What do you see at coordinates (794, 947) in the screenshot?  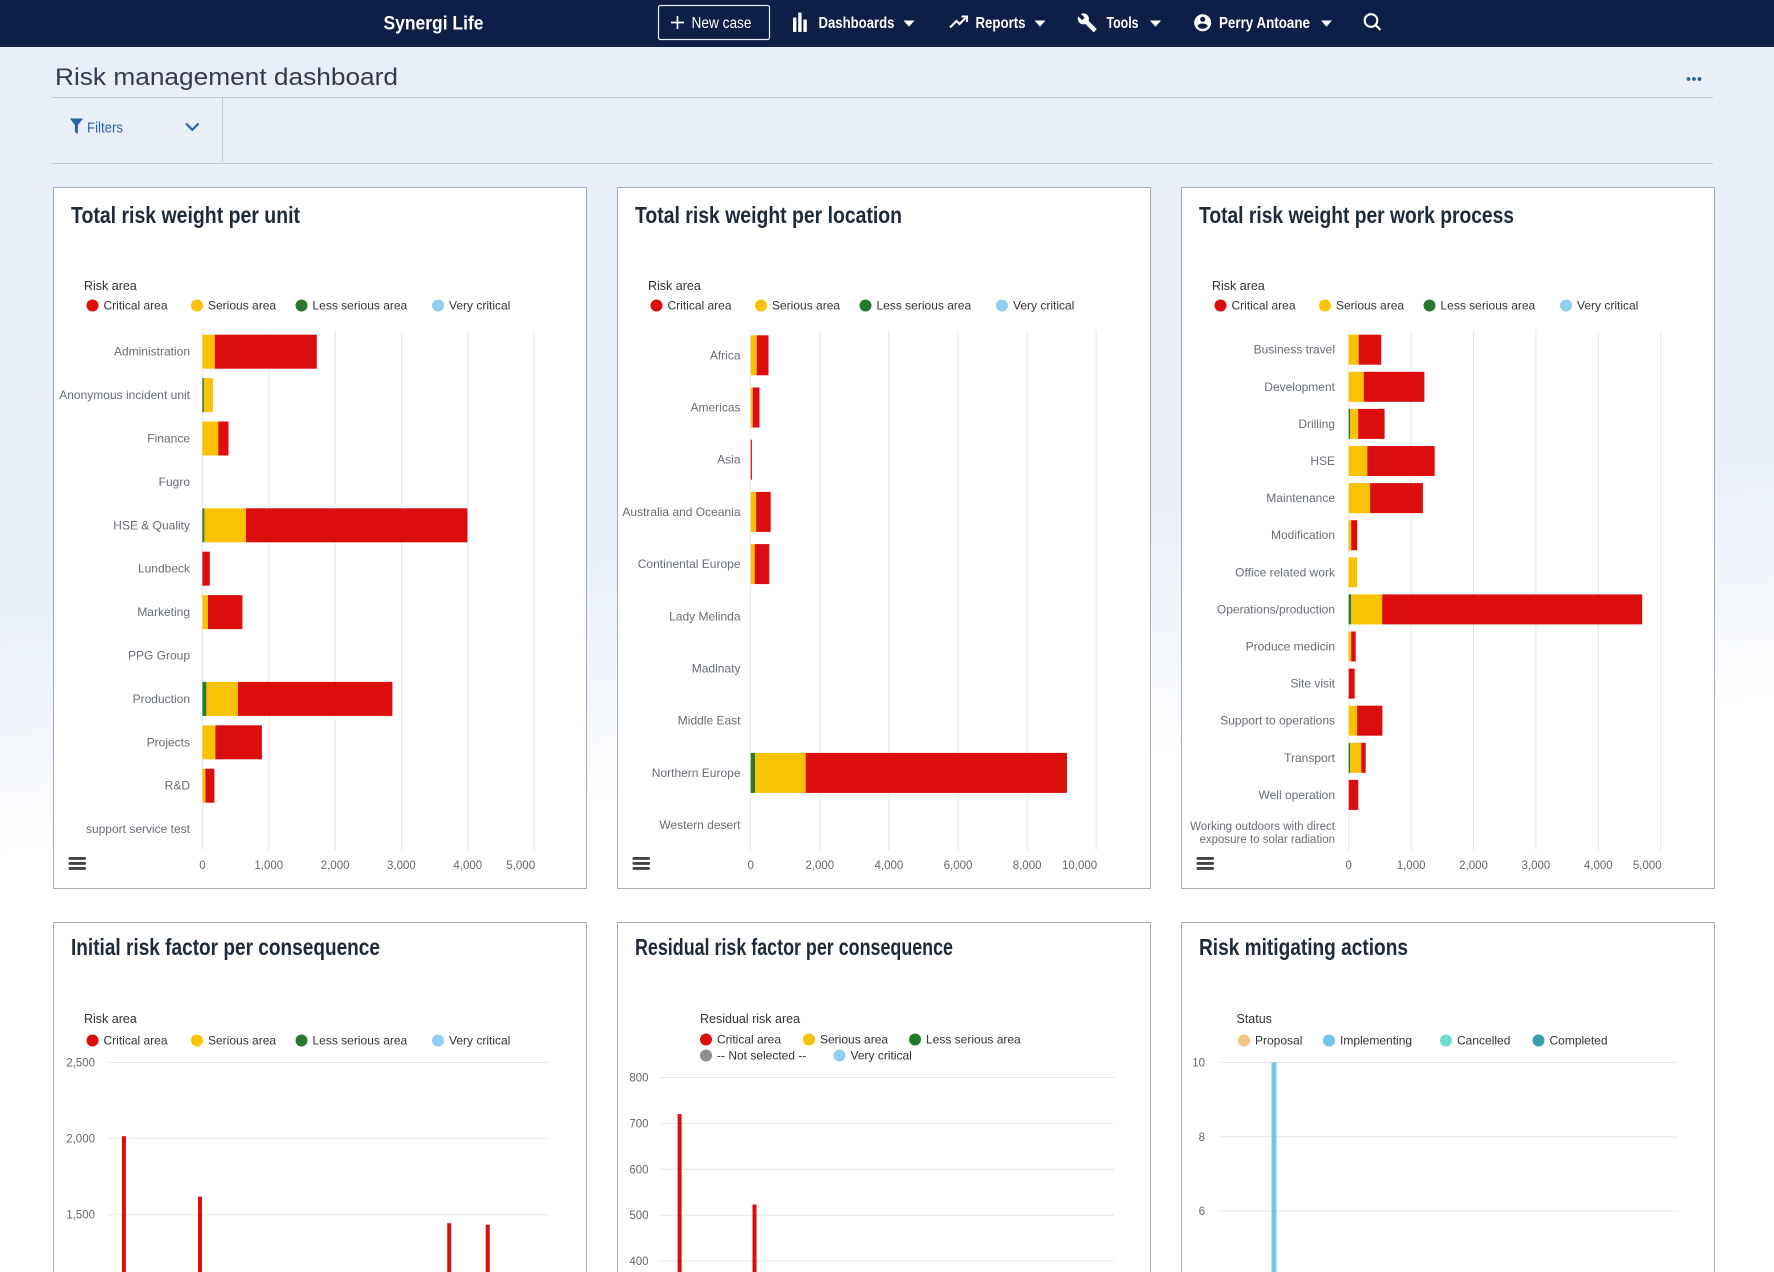 I see `svg-text:Residual risk factor per conse: Residual risk factor per consequence` at bounding box center [794, 947].